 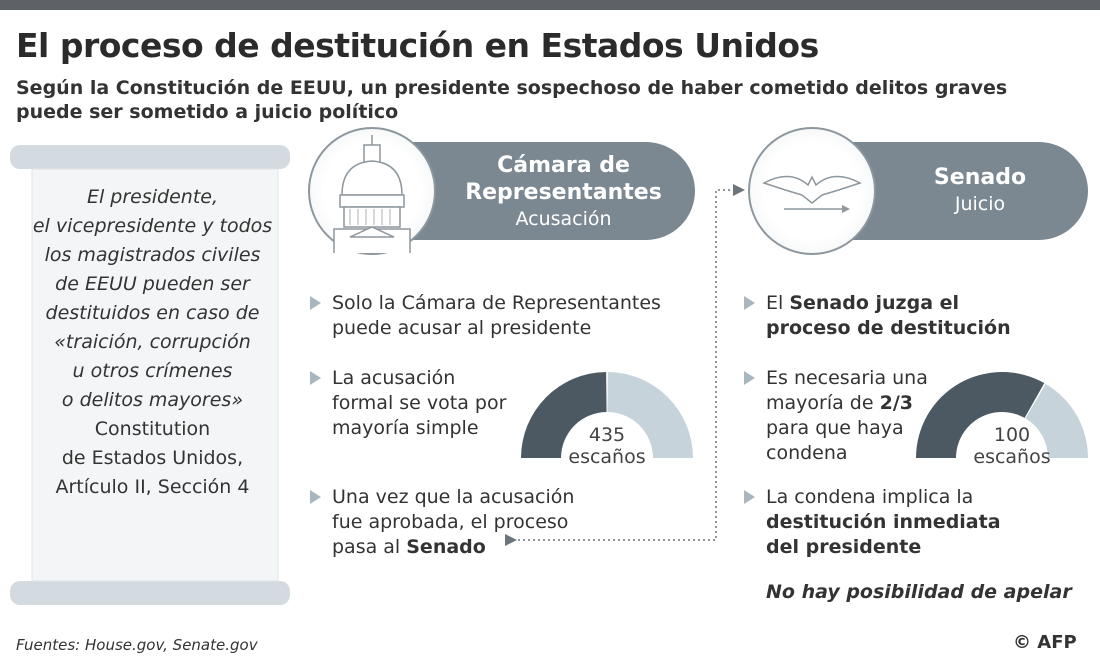 I want to click on house-subtitle: Acusación, so click(x=563, y=219).